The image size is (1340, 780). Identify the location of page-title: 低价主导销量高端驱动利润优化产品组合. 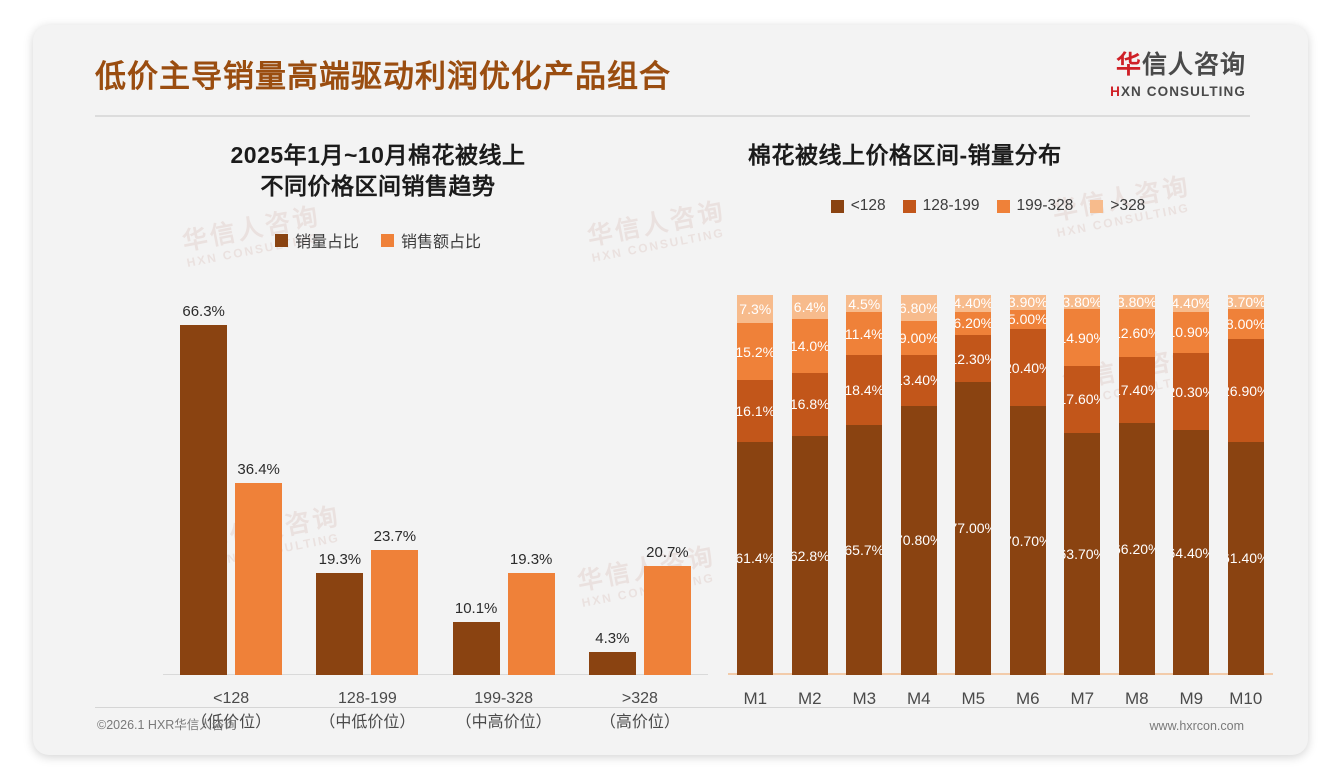
(383, 76).